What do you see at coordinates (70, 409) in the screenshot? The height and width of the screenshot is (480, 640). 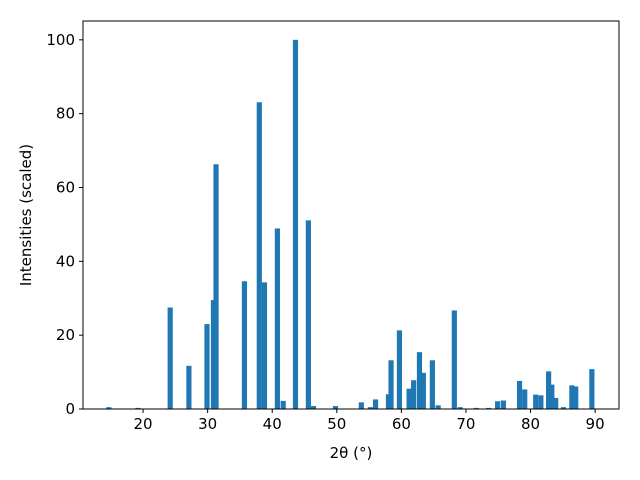 I see `y-tick-label: 0` at bounding box center [70, 409].